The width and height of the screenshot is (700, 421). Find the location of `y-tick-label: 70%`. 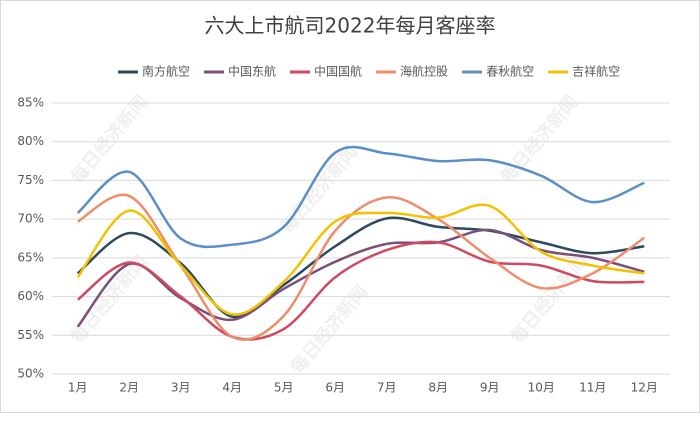

y-tick-label: 70% is located at coordinates (30, 219).